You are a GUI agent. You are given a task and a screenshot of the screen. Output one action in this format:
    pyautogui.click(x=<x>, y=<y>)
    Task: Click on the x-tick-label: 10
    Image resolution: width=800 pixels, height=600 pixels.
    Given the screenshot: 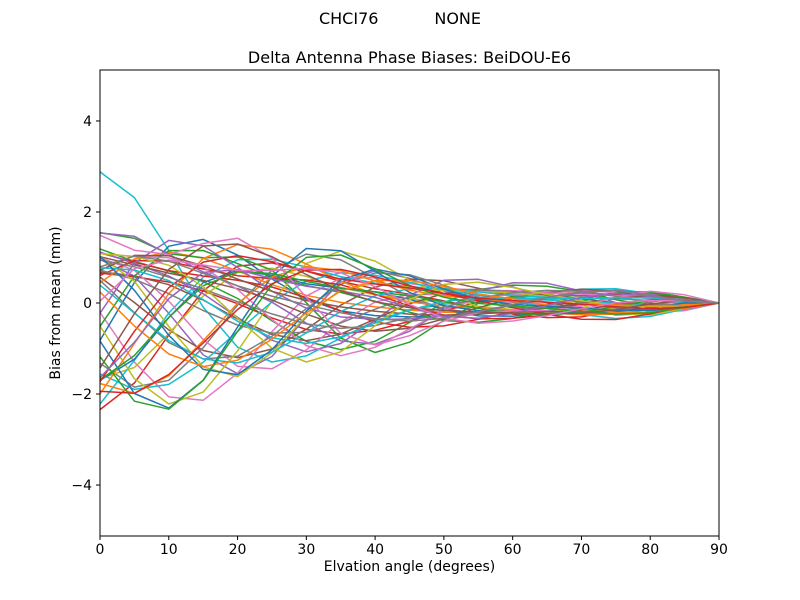 What is the action you would take?
    pyautogui.click(x=169, y=550)
    